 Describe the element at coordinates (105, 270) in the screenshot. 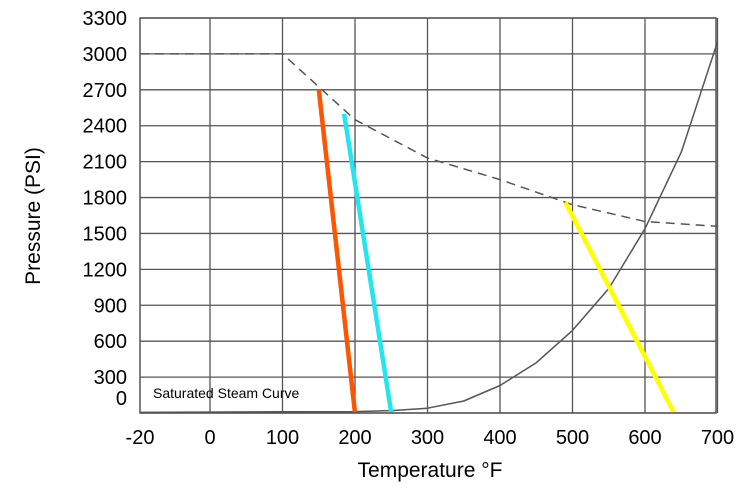

I see `y-tick-label: 1200` at that location.